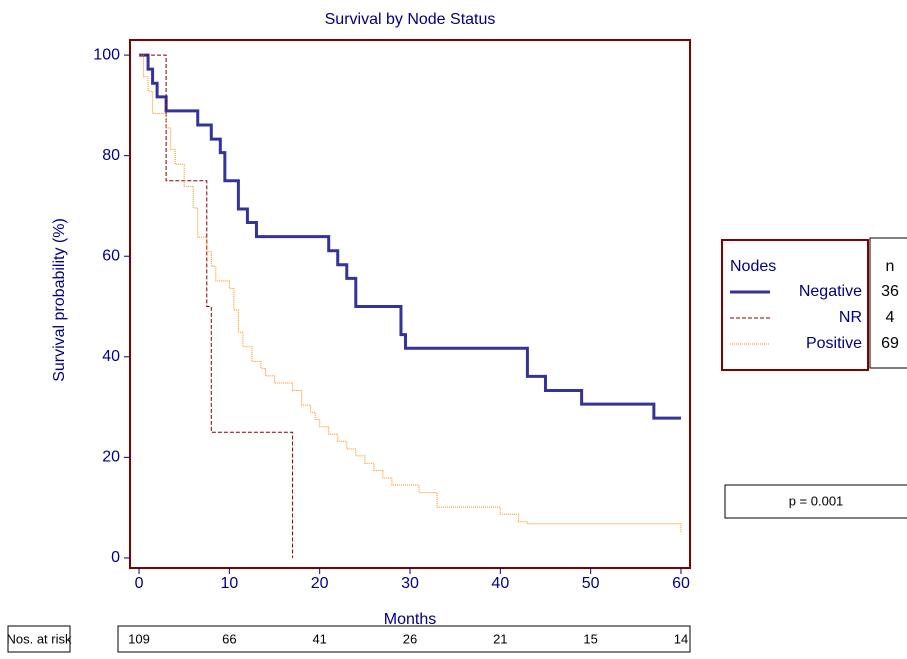  Describe the element at coordinates (500, 583) in the screenshot. I see `x-tick-label: 40` at that location.